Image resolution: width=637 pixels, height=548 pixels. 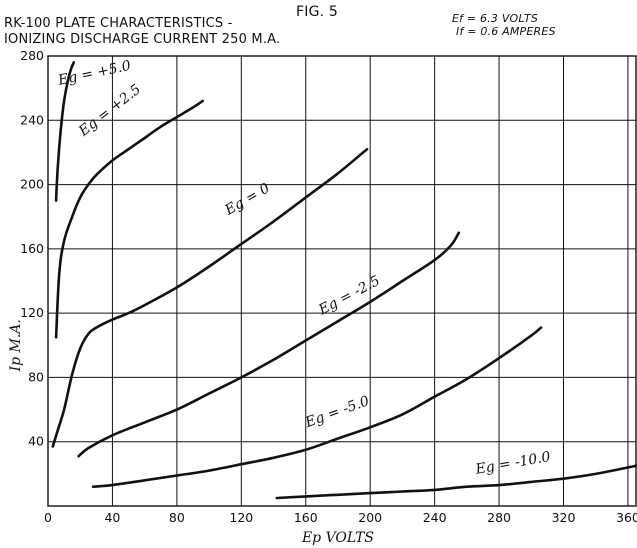 I want to click on x-tick-label: 0, so click(x=48, y=517).